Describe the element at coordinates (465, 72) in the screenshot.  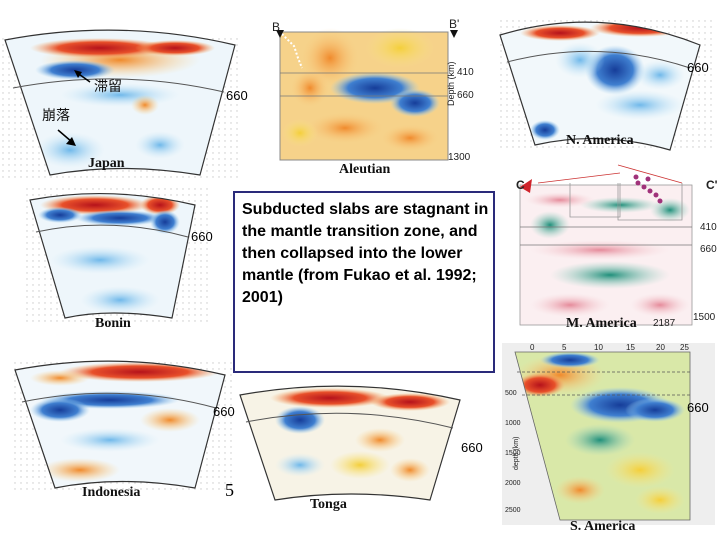
I see `aleutian-depth-410: 410` at that location.